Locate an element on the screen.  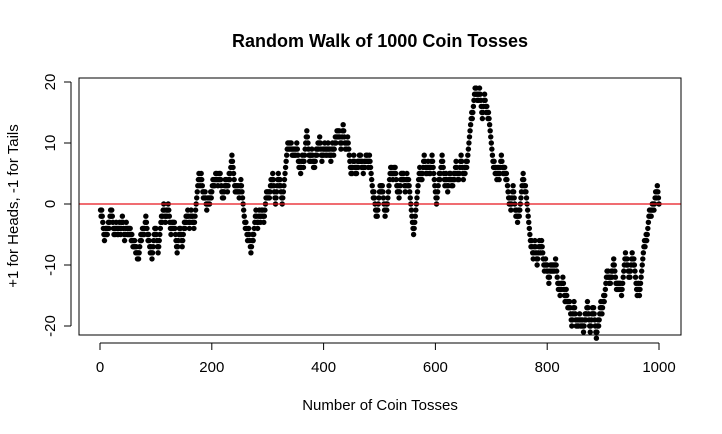
x-tick-label: 400 is located at coordinates (323, 367).